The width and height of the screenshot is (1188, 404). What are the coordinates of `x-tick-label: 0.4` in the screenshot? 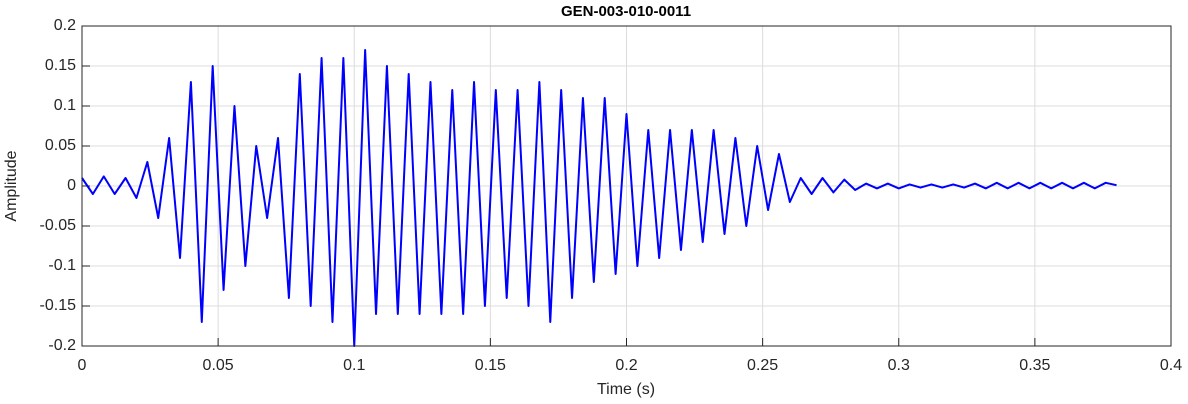 It's located at (1171, 365).